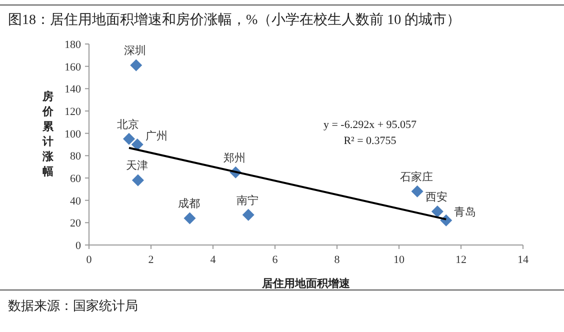 This screenshot has width=564, height=332. Describe the element at coordinates (189, 203) in the screenshot. I see `annotation: 成都` at that location.